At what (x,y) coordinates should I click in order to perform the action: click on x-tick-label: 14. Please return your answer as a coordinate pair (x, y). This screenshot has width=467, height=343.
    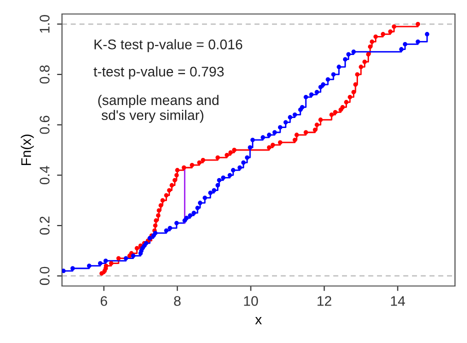
    Looking at the image, I should click on (398, 301).